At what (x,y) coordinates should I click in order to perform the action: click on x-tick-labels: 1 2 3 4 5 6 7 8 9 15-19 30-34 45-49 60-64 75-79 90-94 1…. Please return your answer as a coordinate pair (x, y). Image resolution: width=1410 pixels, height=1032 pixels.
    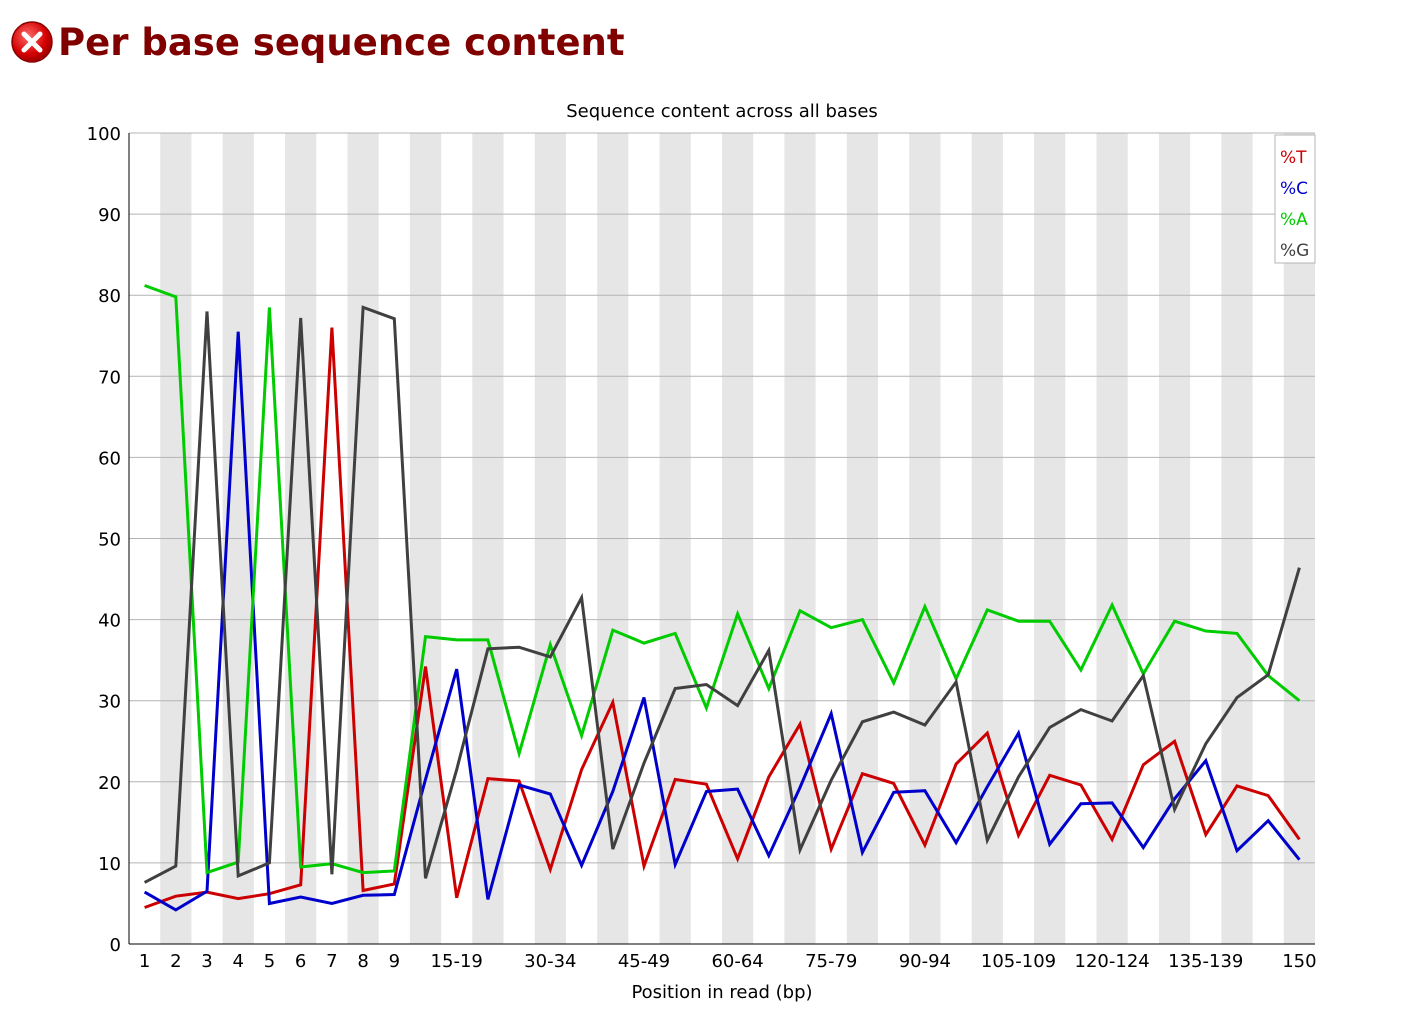
    Looking at the image, I should click on (728, 961).